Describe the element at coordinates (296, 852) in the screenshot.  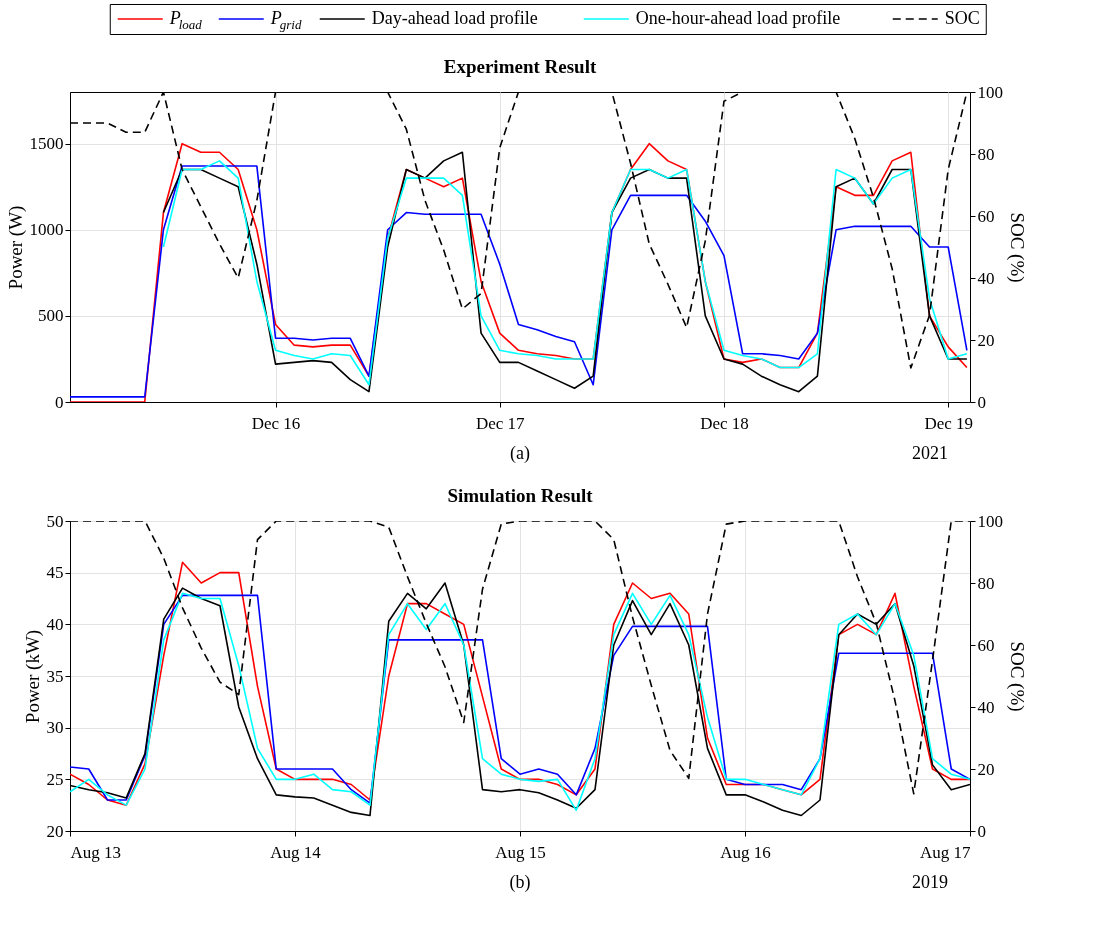
I see `x-tick-label: Aug 14` at that location.